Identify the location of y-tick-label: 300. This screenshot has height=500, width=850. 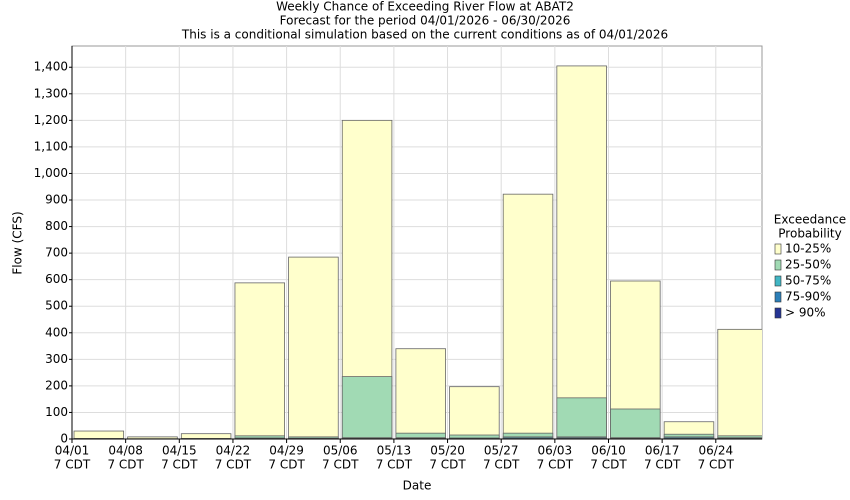
(56, 359).